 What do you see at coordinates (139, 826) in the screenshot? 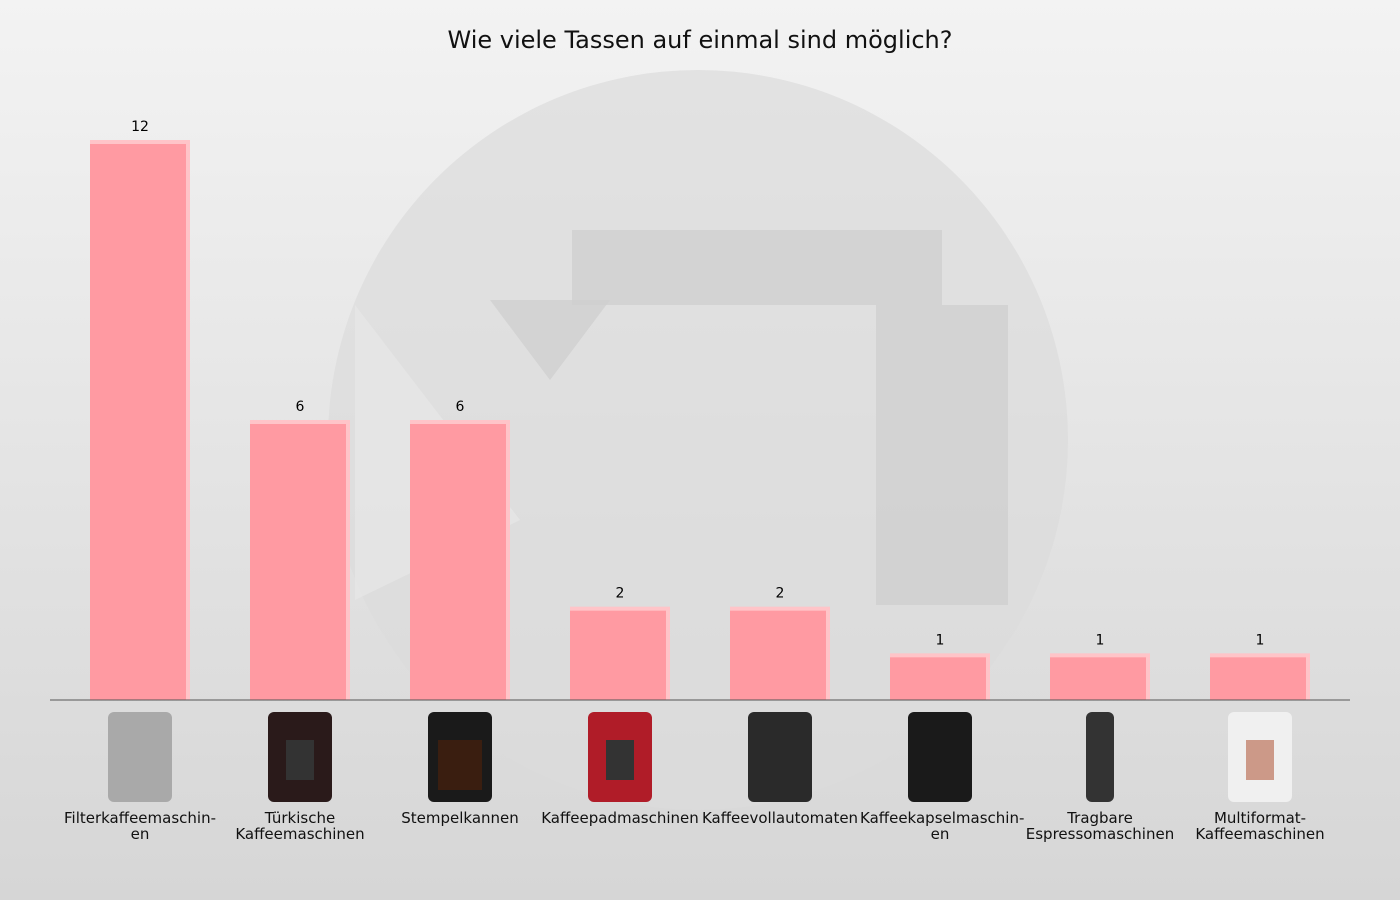
I see `category-label: Filterkaffeemaschin-en` at bounding box center [139, 826].